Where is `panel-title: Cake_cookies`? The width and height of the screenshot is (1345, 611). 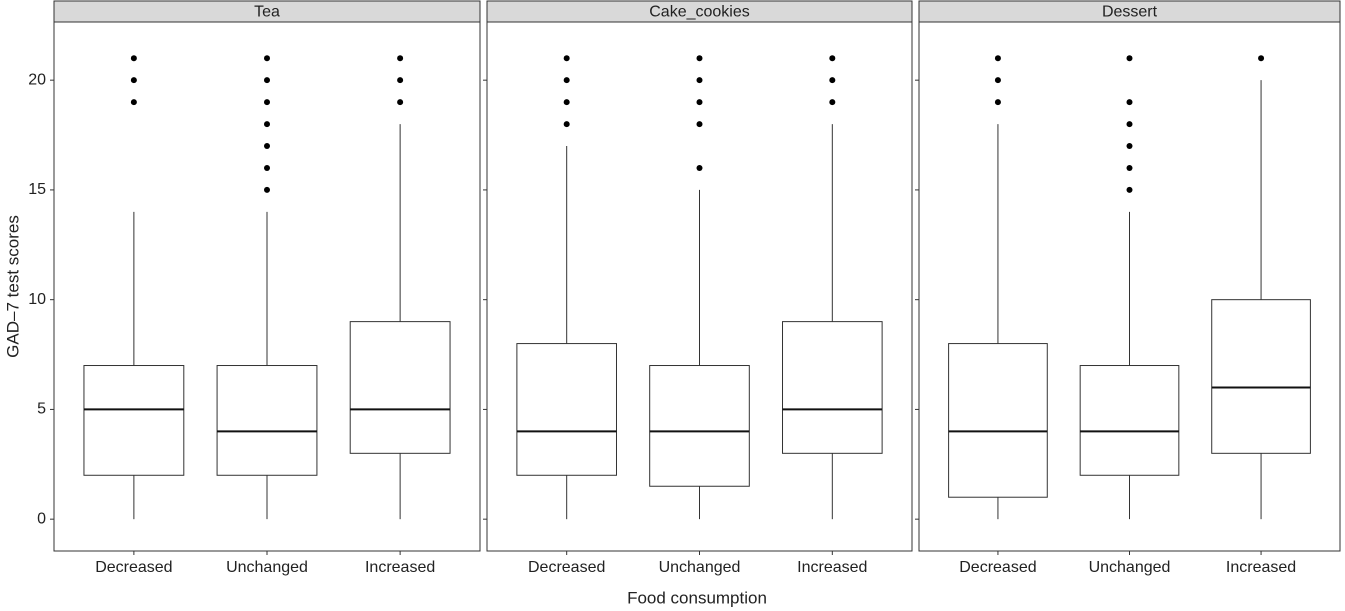 panel-title: Cake_cookies is located at coordinates (699, 12).